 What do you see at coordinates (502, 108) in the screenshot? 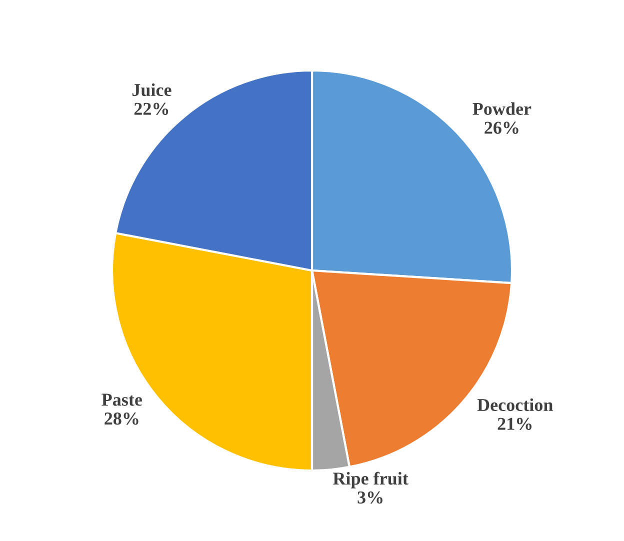
I see `slice-label: Powder` at bounding box center [502, 108].